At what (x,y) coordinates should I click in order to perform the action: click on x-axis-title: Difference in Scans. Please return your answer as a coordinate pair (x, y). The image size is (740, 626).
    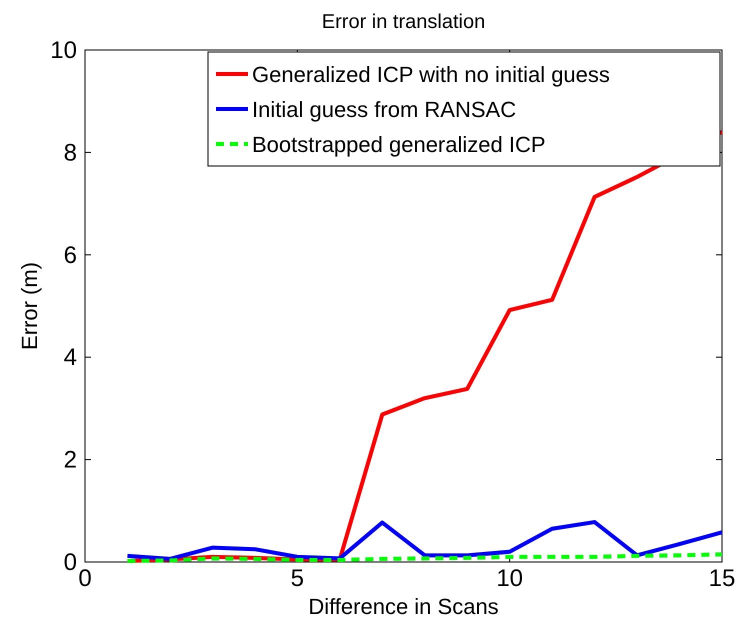
    Looking at the image, I should click on (403, 606).